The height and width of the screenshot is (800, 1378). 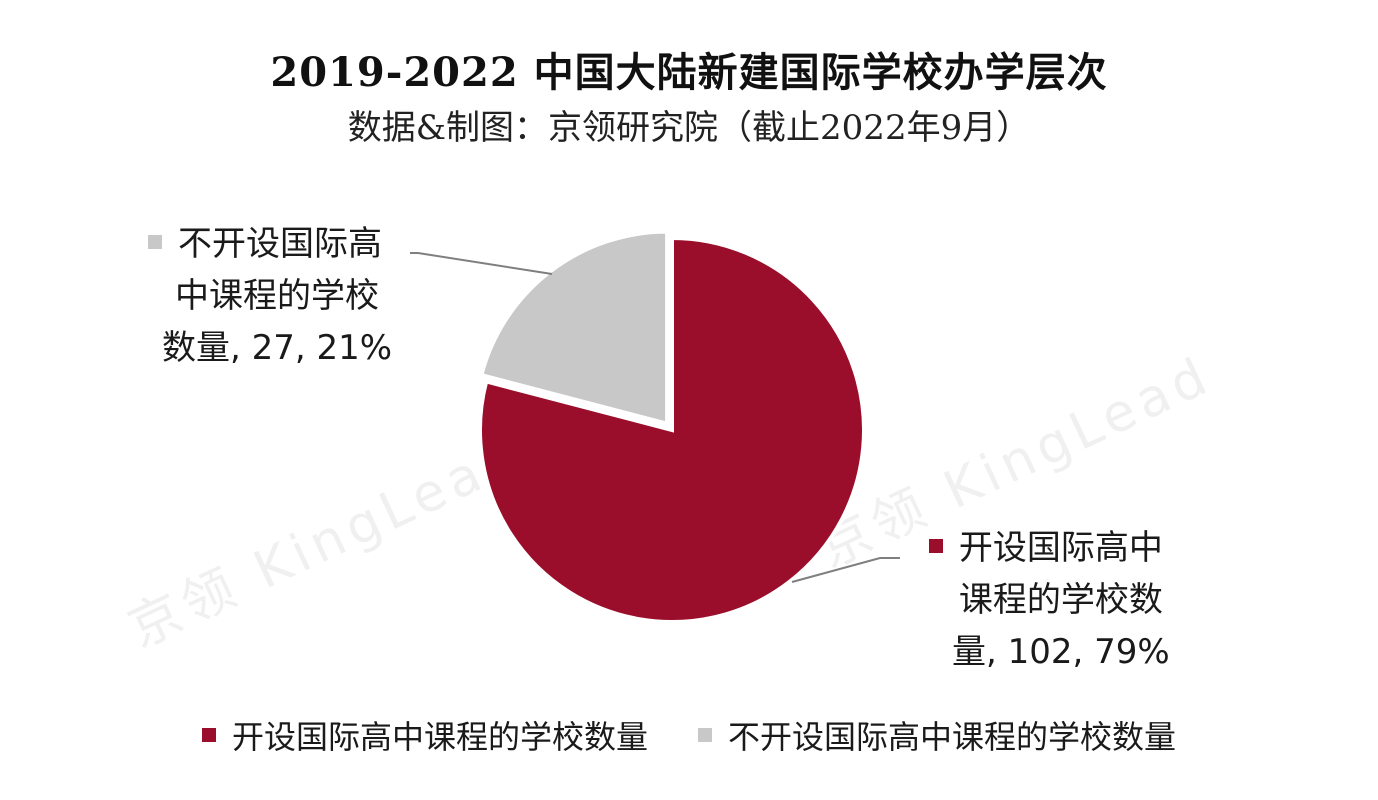 I want to click on leader-line-not-offering, so click(x=481, y=263).